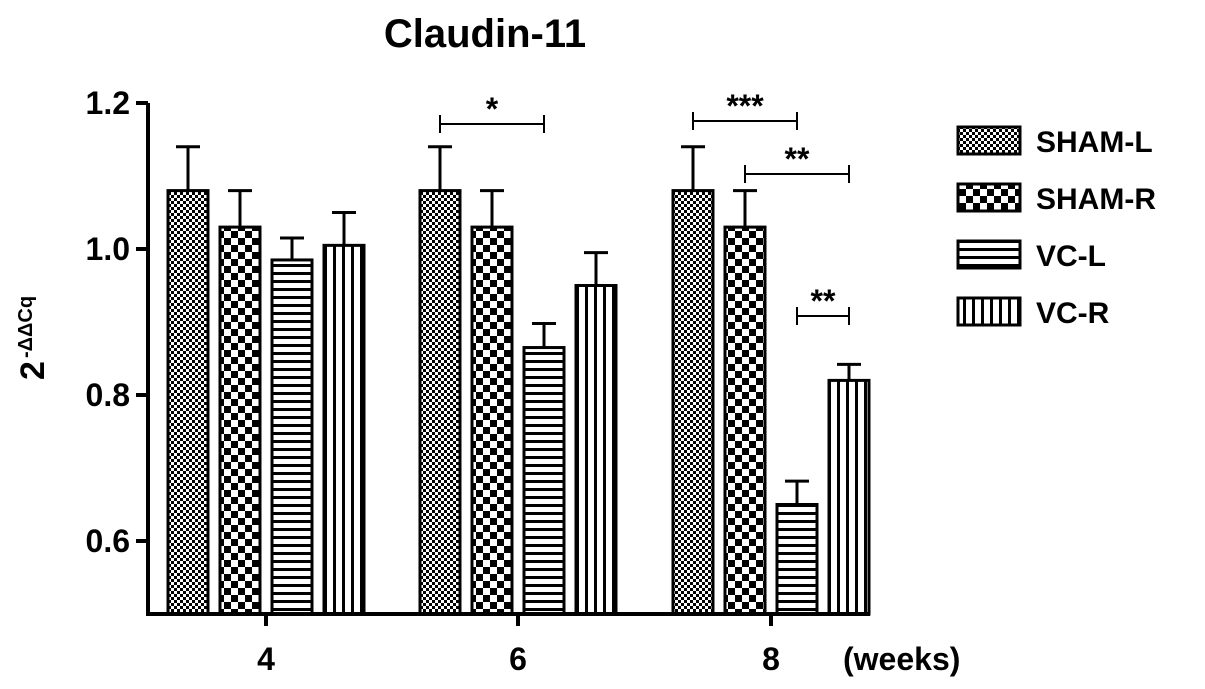 Image resolution: width=1205 pixels, height=689 pixels. What do you see at coordinates (1031, 256) in the screenshot?
I see `legend-entry-vc-l: VC-L` at bounding box center [1031, 256].